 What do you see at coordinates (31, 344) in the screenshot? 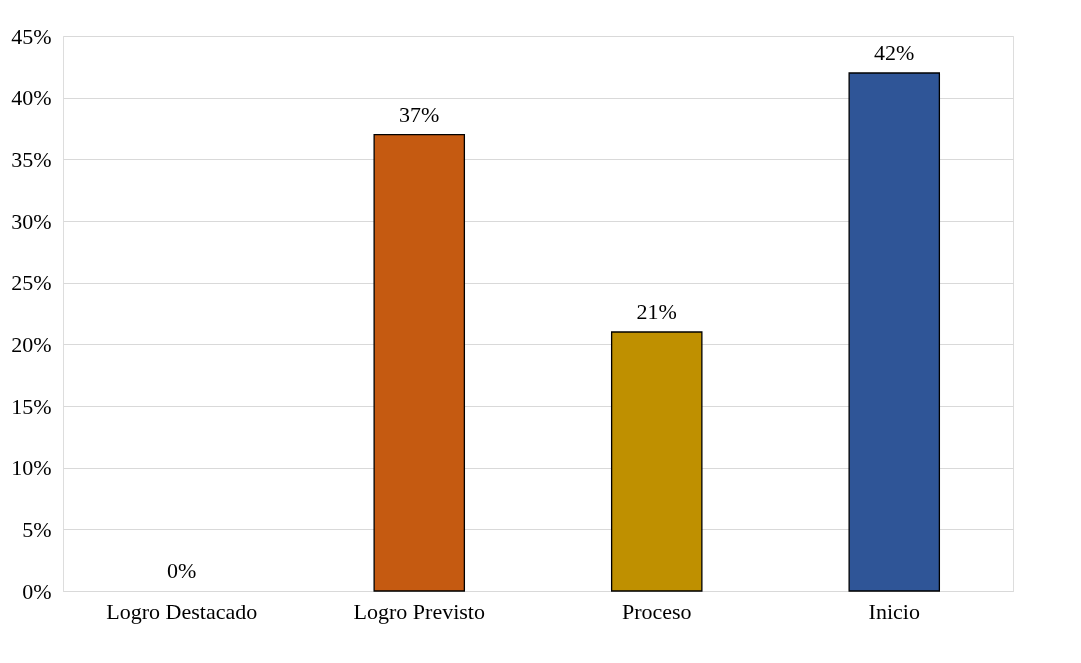
I see `y-tick-label: 20%` at bounding box center [31, 344].